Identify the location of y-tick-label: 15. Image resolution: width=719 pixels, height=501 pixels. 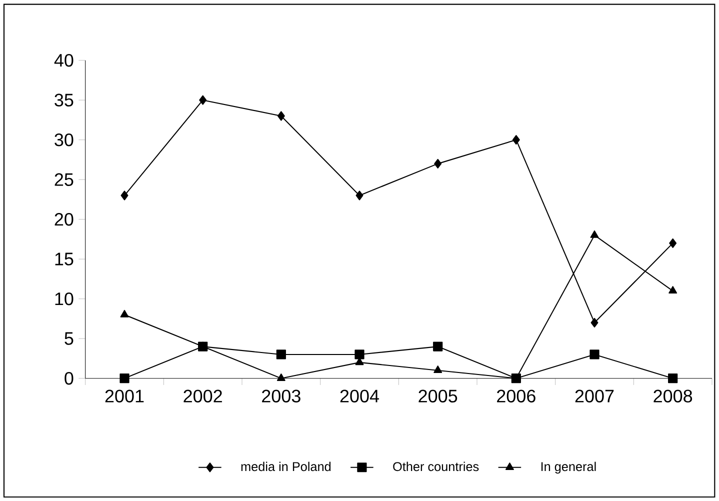
(64, 259).